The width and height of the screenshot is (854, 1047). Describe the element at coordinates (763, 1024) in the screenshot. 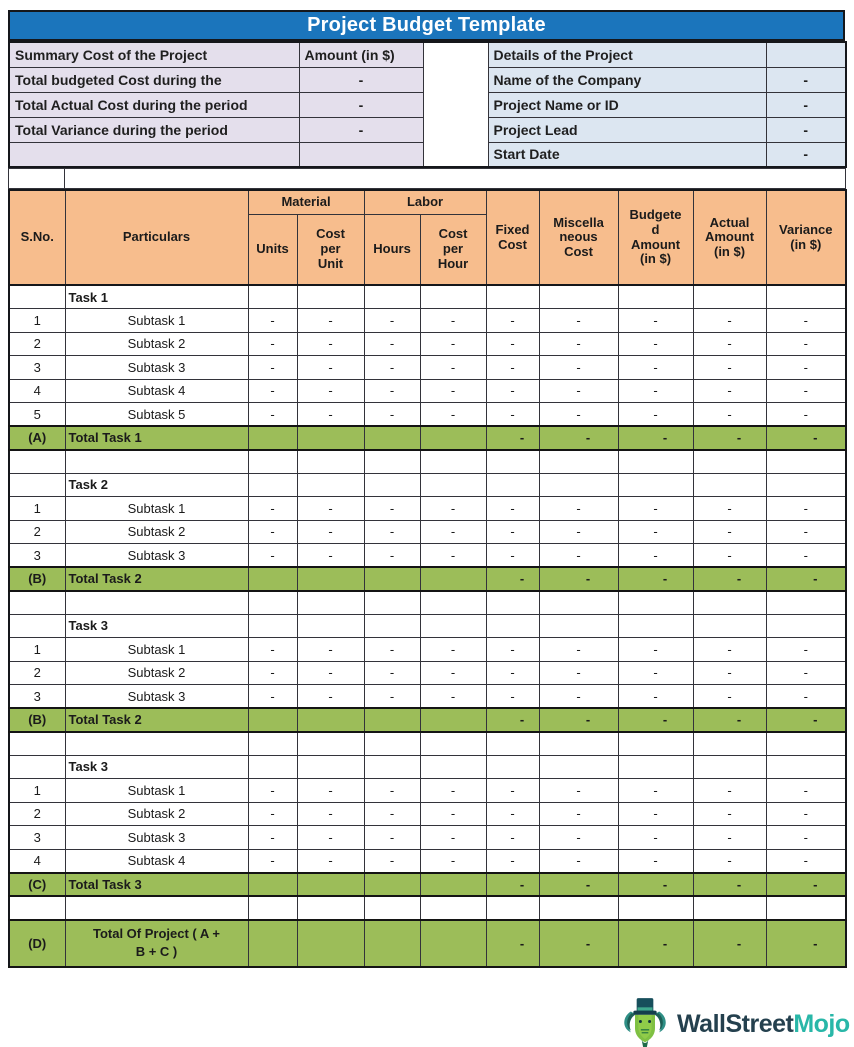

I see `brand-wordmark: WallStreetMojo` at that location.